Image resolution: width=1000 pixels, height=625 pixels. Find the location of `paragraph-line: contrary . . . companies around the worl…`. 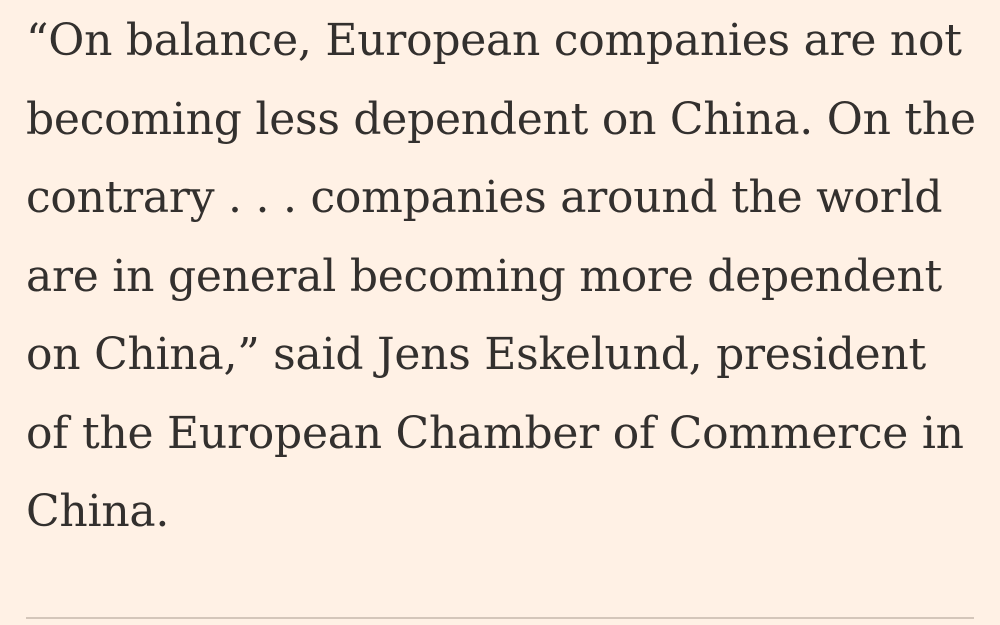

paragraph-line: contrary . . . companies around the worl… is located at coordinates (484, 197).